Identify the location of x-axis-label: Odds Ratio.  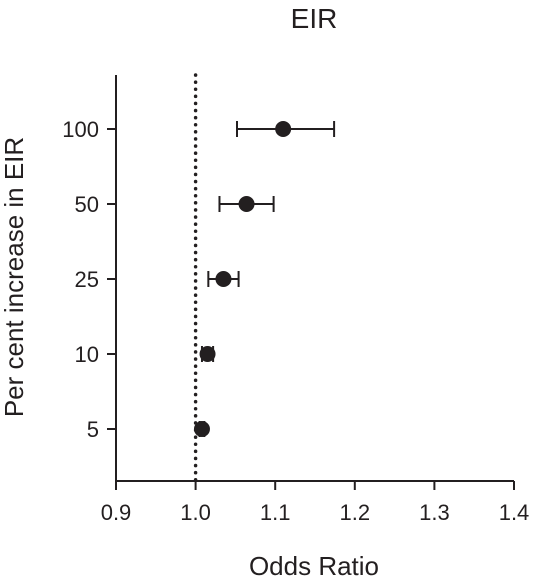
(314, 564).